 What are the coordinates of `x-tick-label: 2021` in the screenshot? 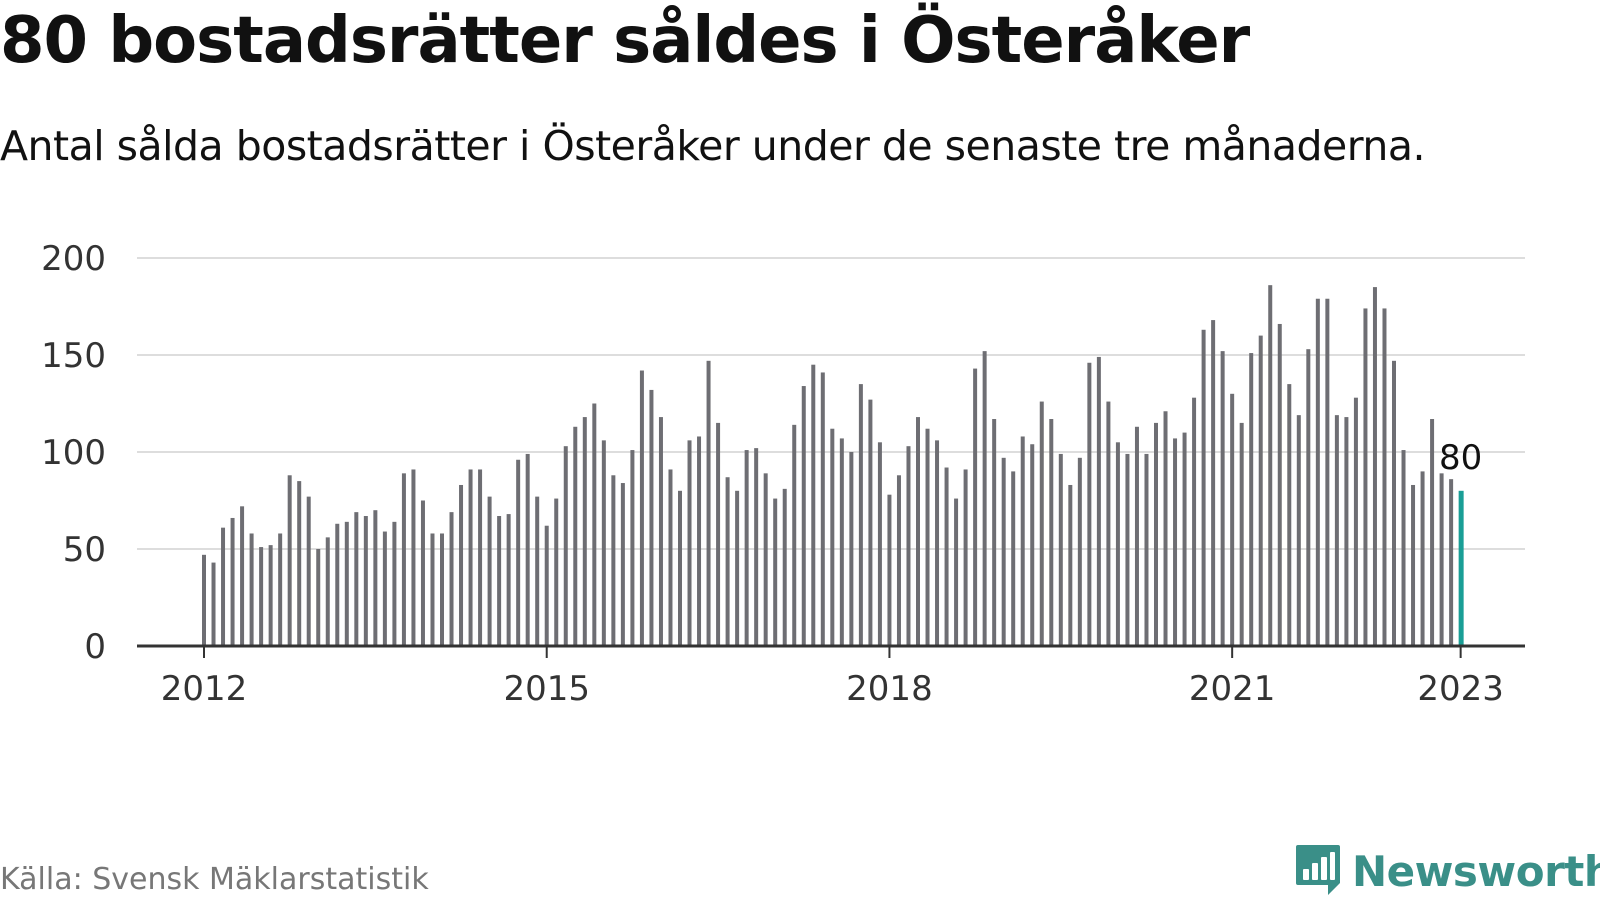 It's located at (1232, 689).